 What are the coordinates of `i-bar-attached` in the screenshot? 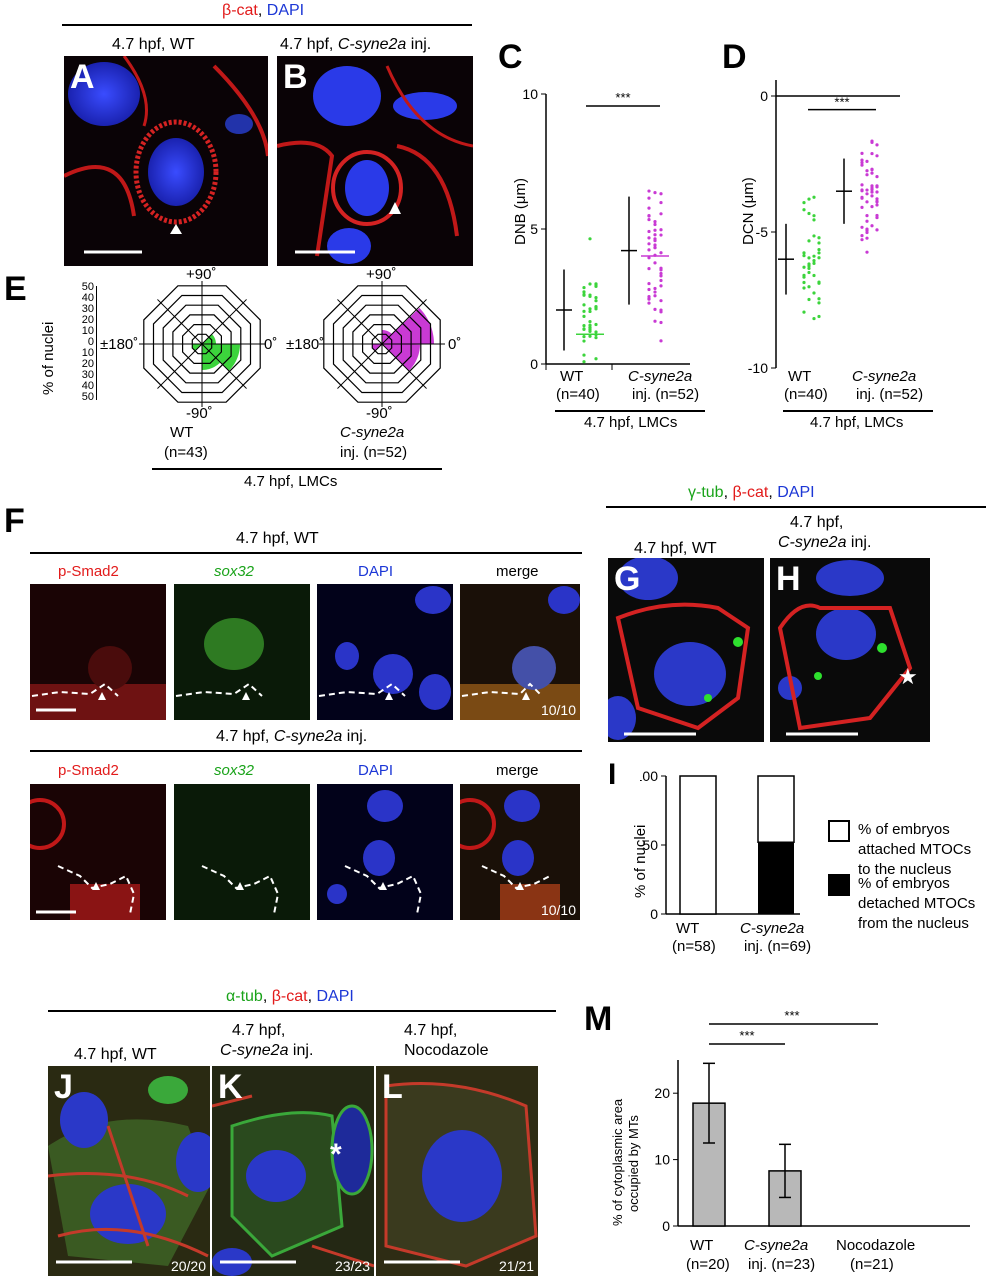 It's located at (698, 845).